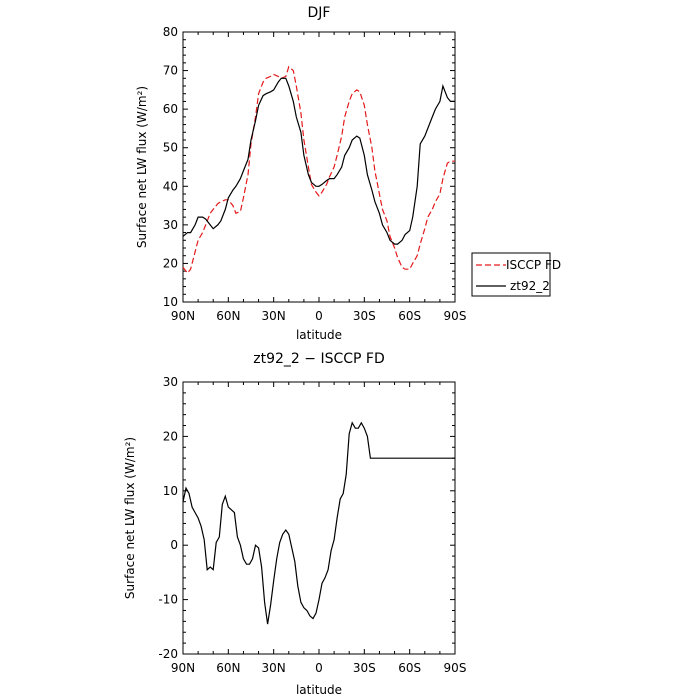  What do you see at coordinates (170, 71) in the screenshot?
I see `y-tick-label: 70` at bounding box center [170, 71].